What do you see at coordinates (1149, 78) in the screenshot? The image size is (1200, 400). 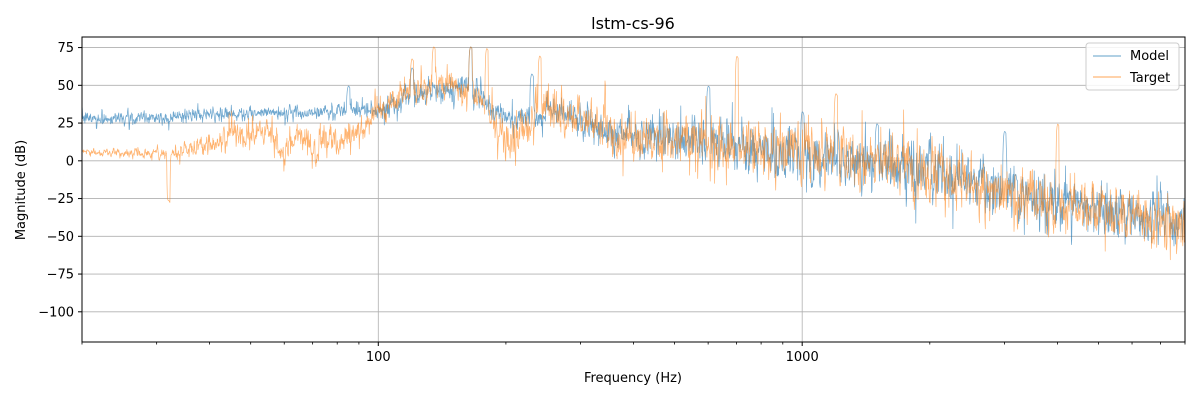 I see `legend-label-target: Target` at bounding box center [1149, 78].